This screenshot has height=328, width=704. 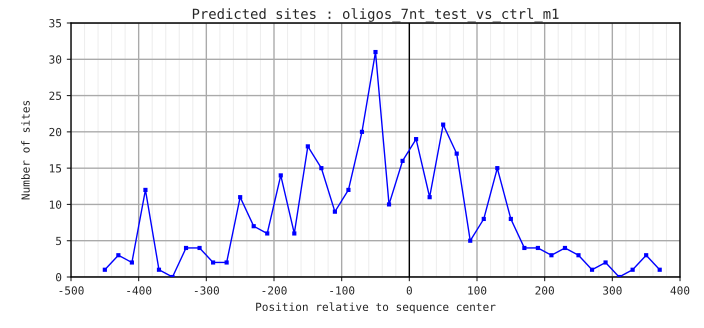 I want to click on y-tick-label: 5, so click(x=59, y=241).